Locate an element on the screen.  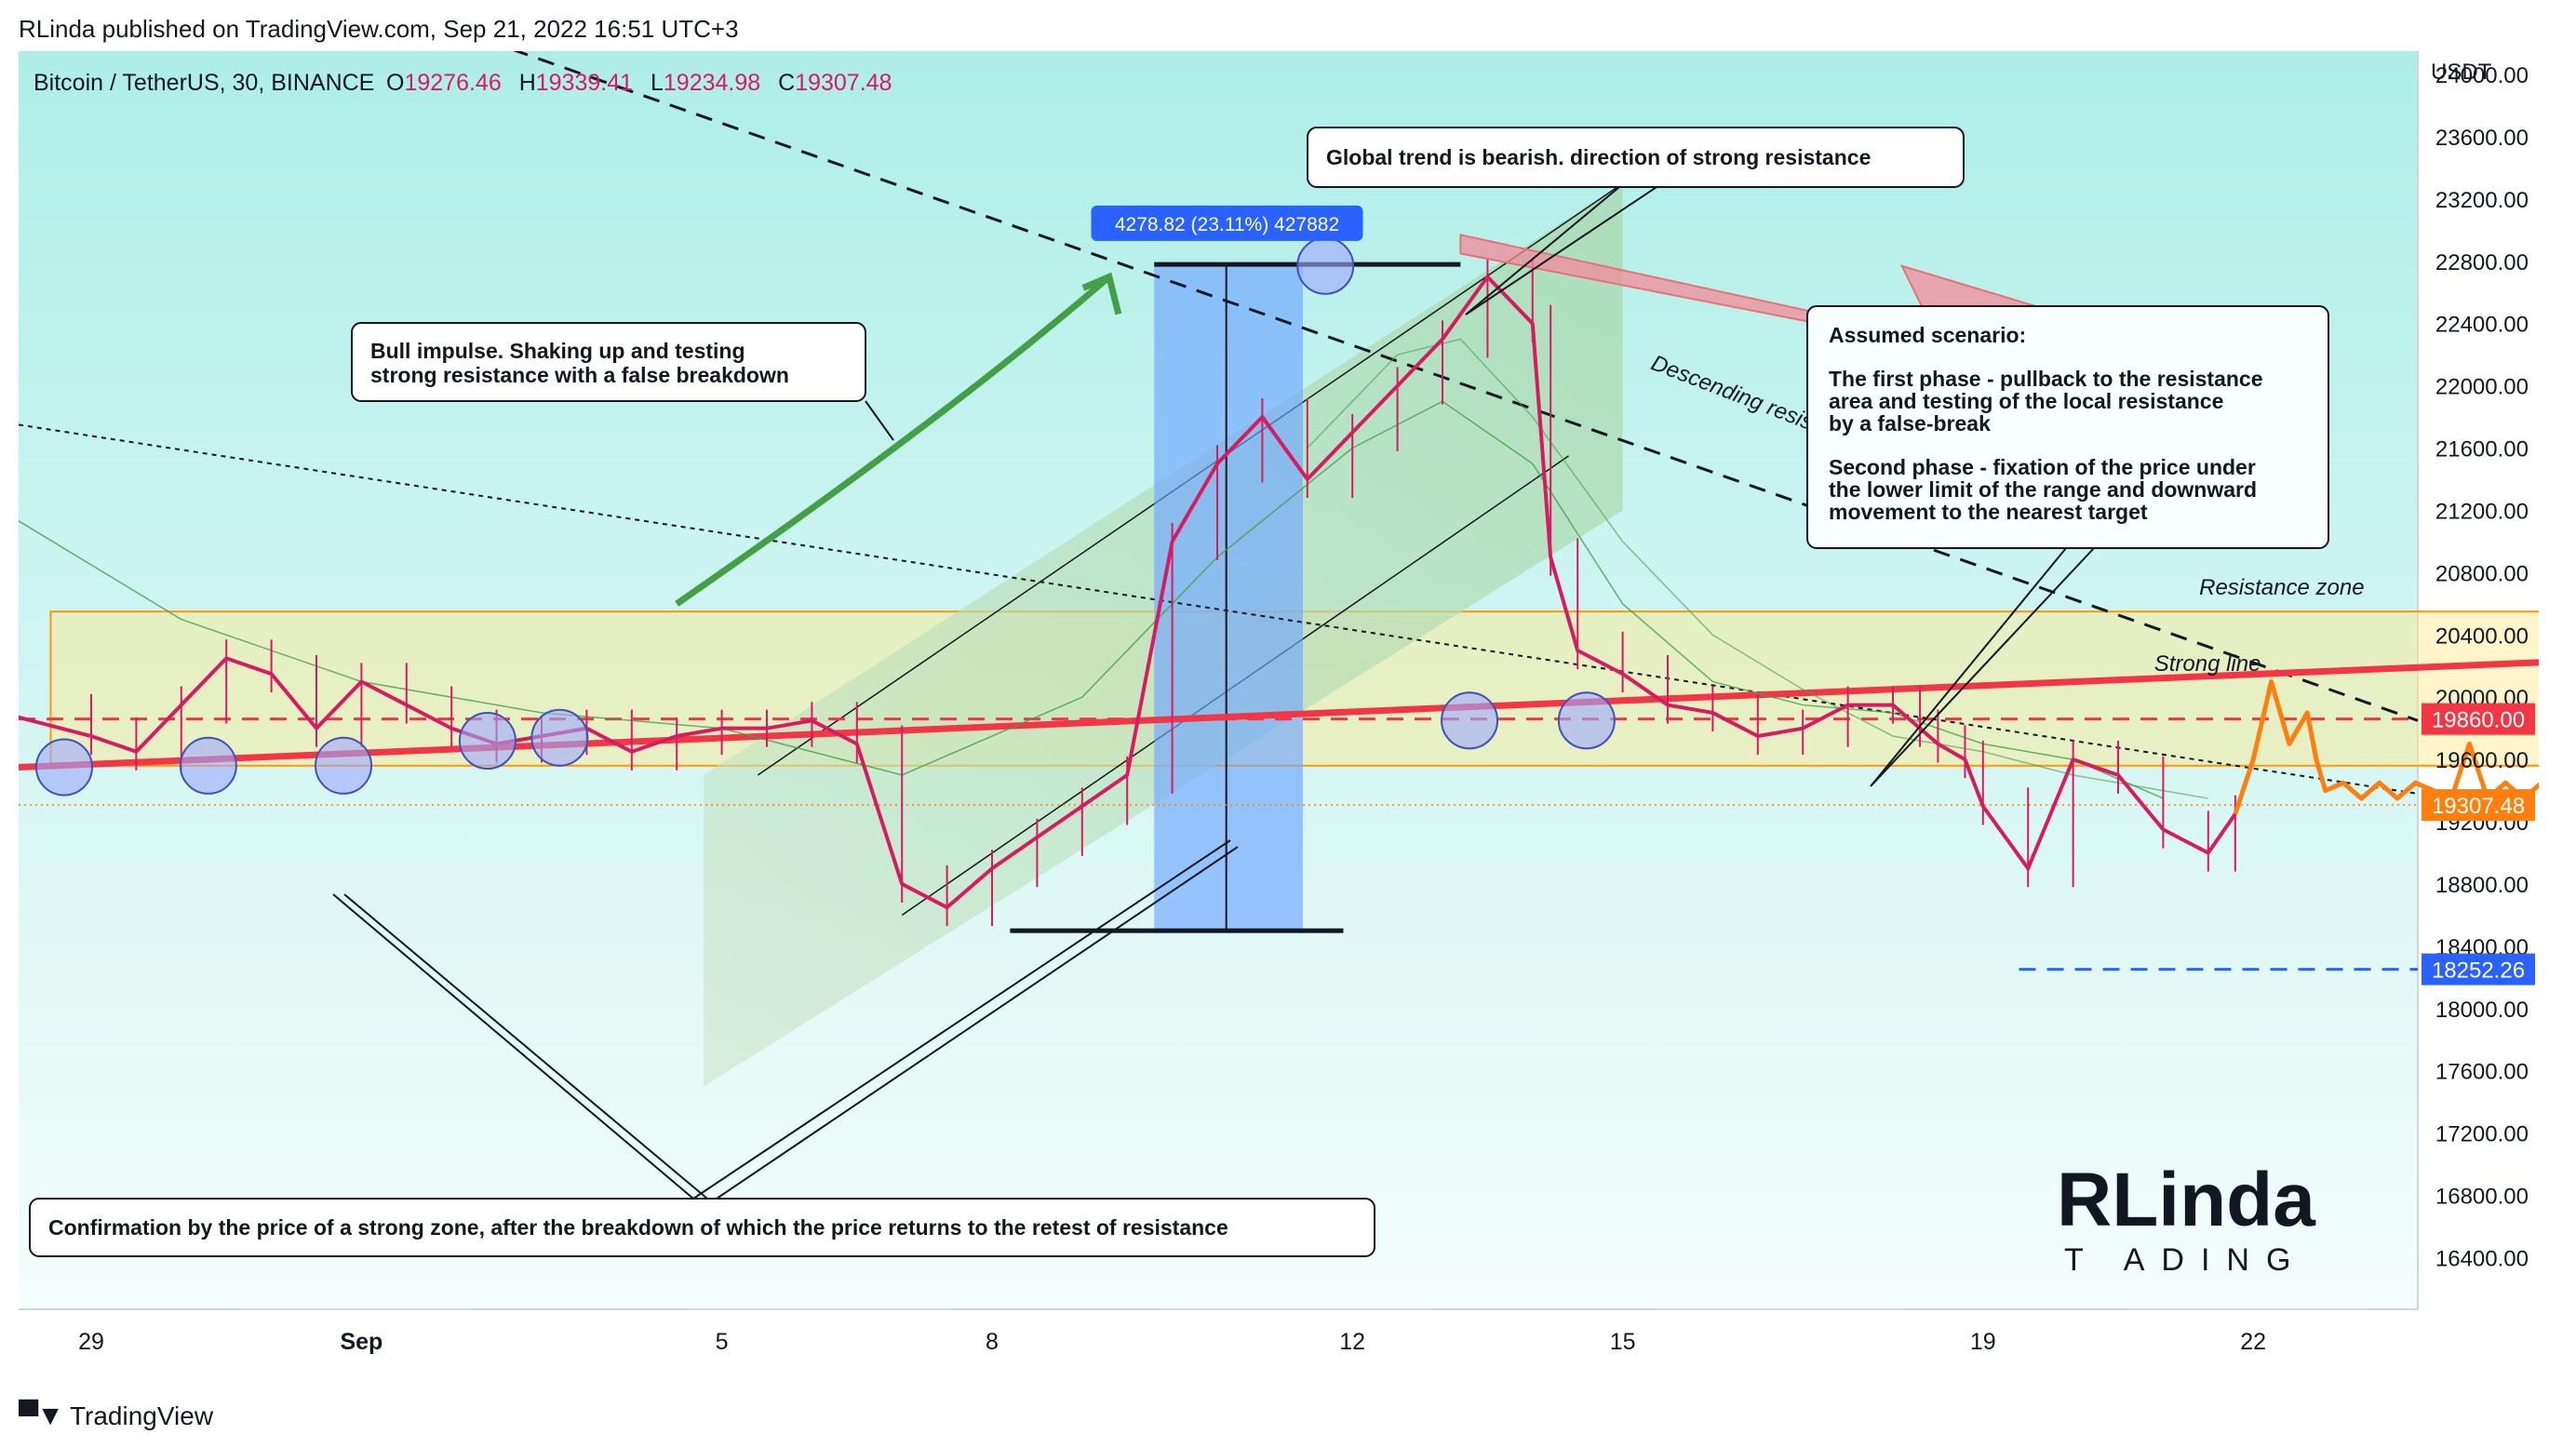
tradingview-footer: ▀▼ TradingView is located at coordinates (116, 1416).